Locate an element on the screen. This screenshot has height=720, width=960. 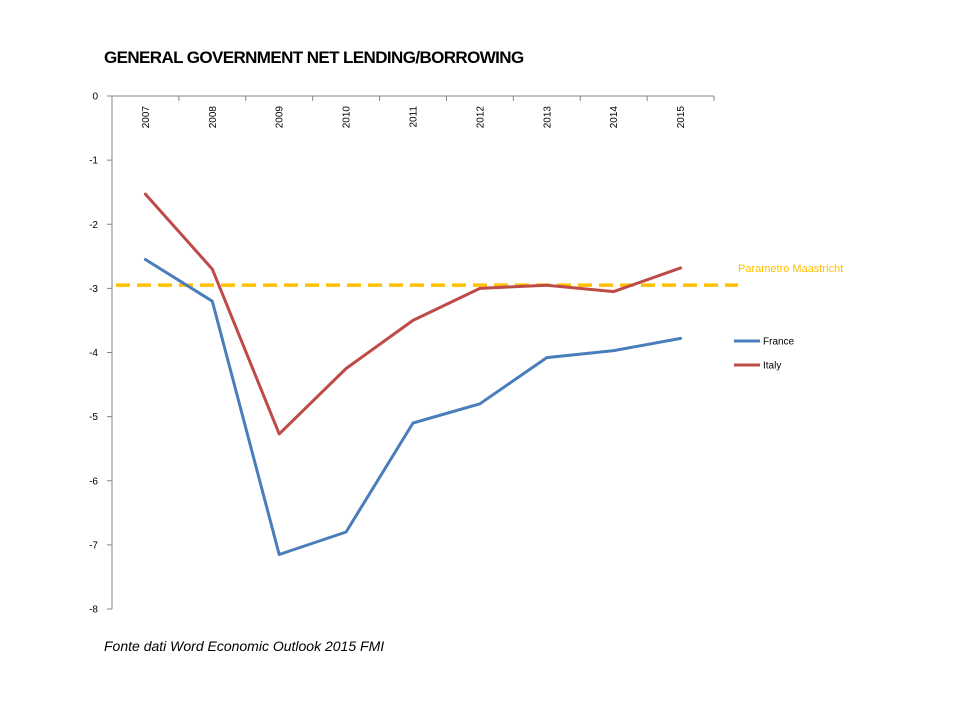
y-tick-label: -2 is located at coordinates (93, 225).